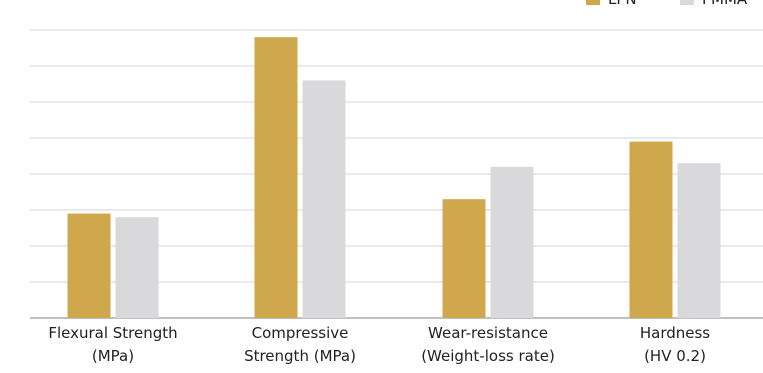  I want to click on legend-swatch-lpn, so click(593, 2).